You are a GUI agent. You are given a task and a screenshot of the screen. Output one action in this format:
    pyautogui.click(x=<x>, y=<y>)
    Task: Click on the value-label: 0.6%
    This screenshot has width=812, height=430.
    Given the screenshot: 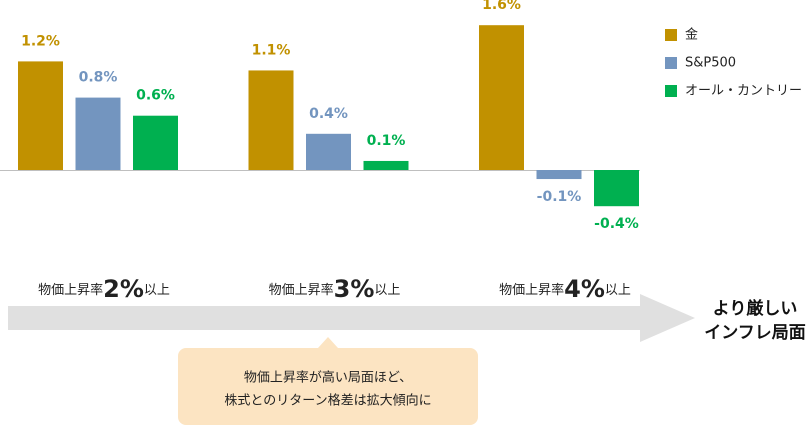 What is the action you would take?
    pyautogui.click(x=155, y=96)
    